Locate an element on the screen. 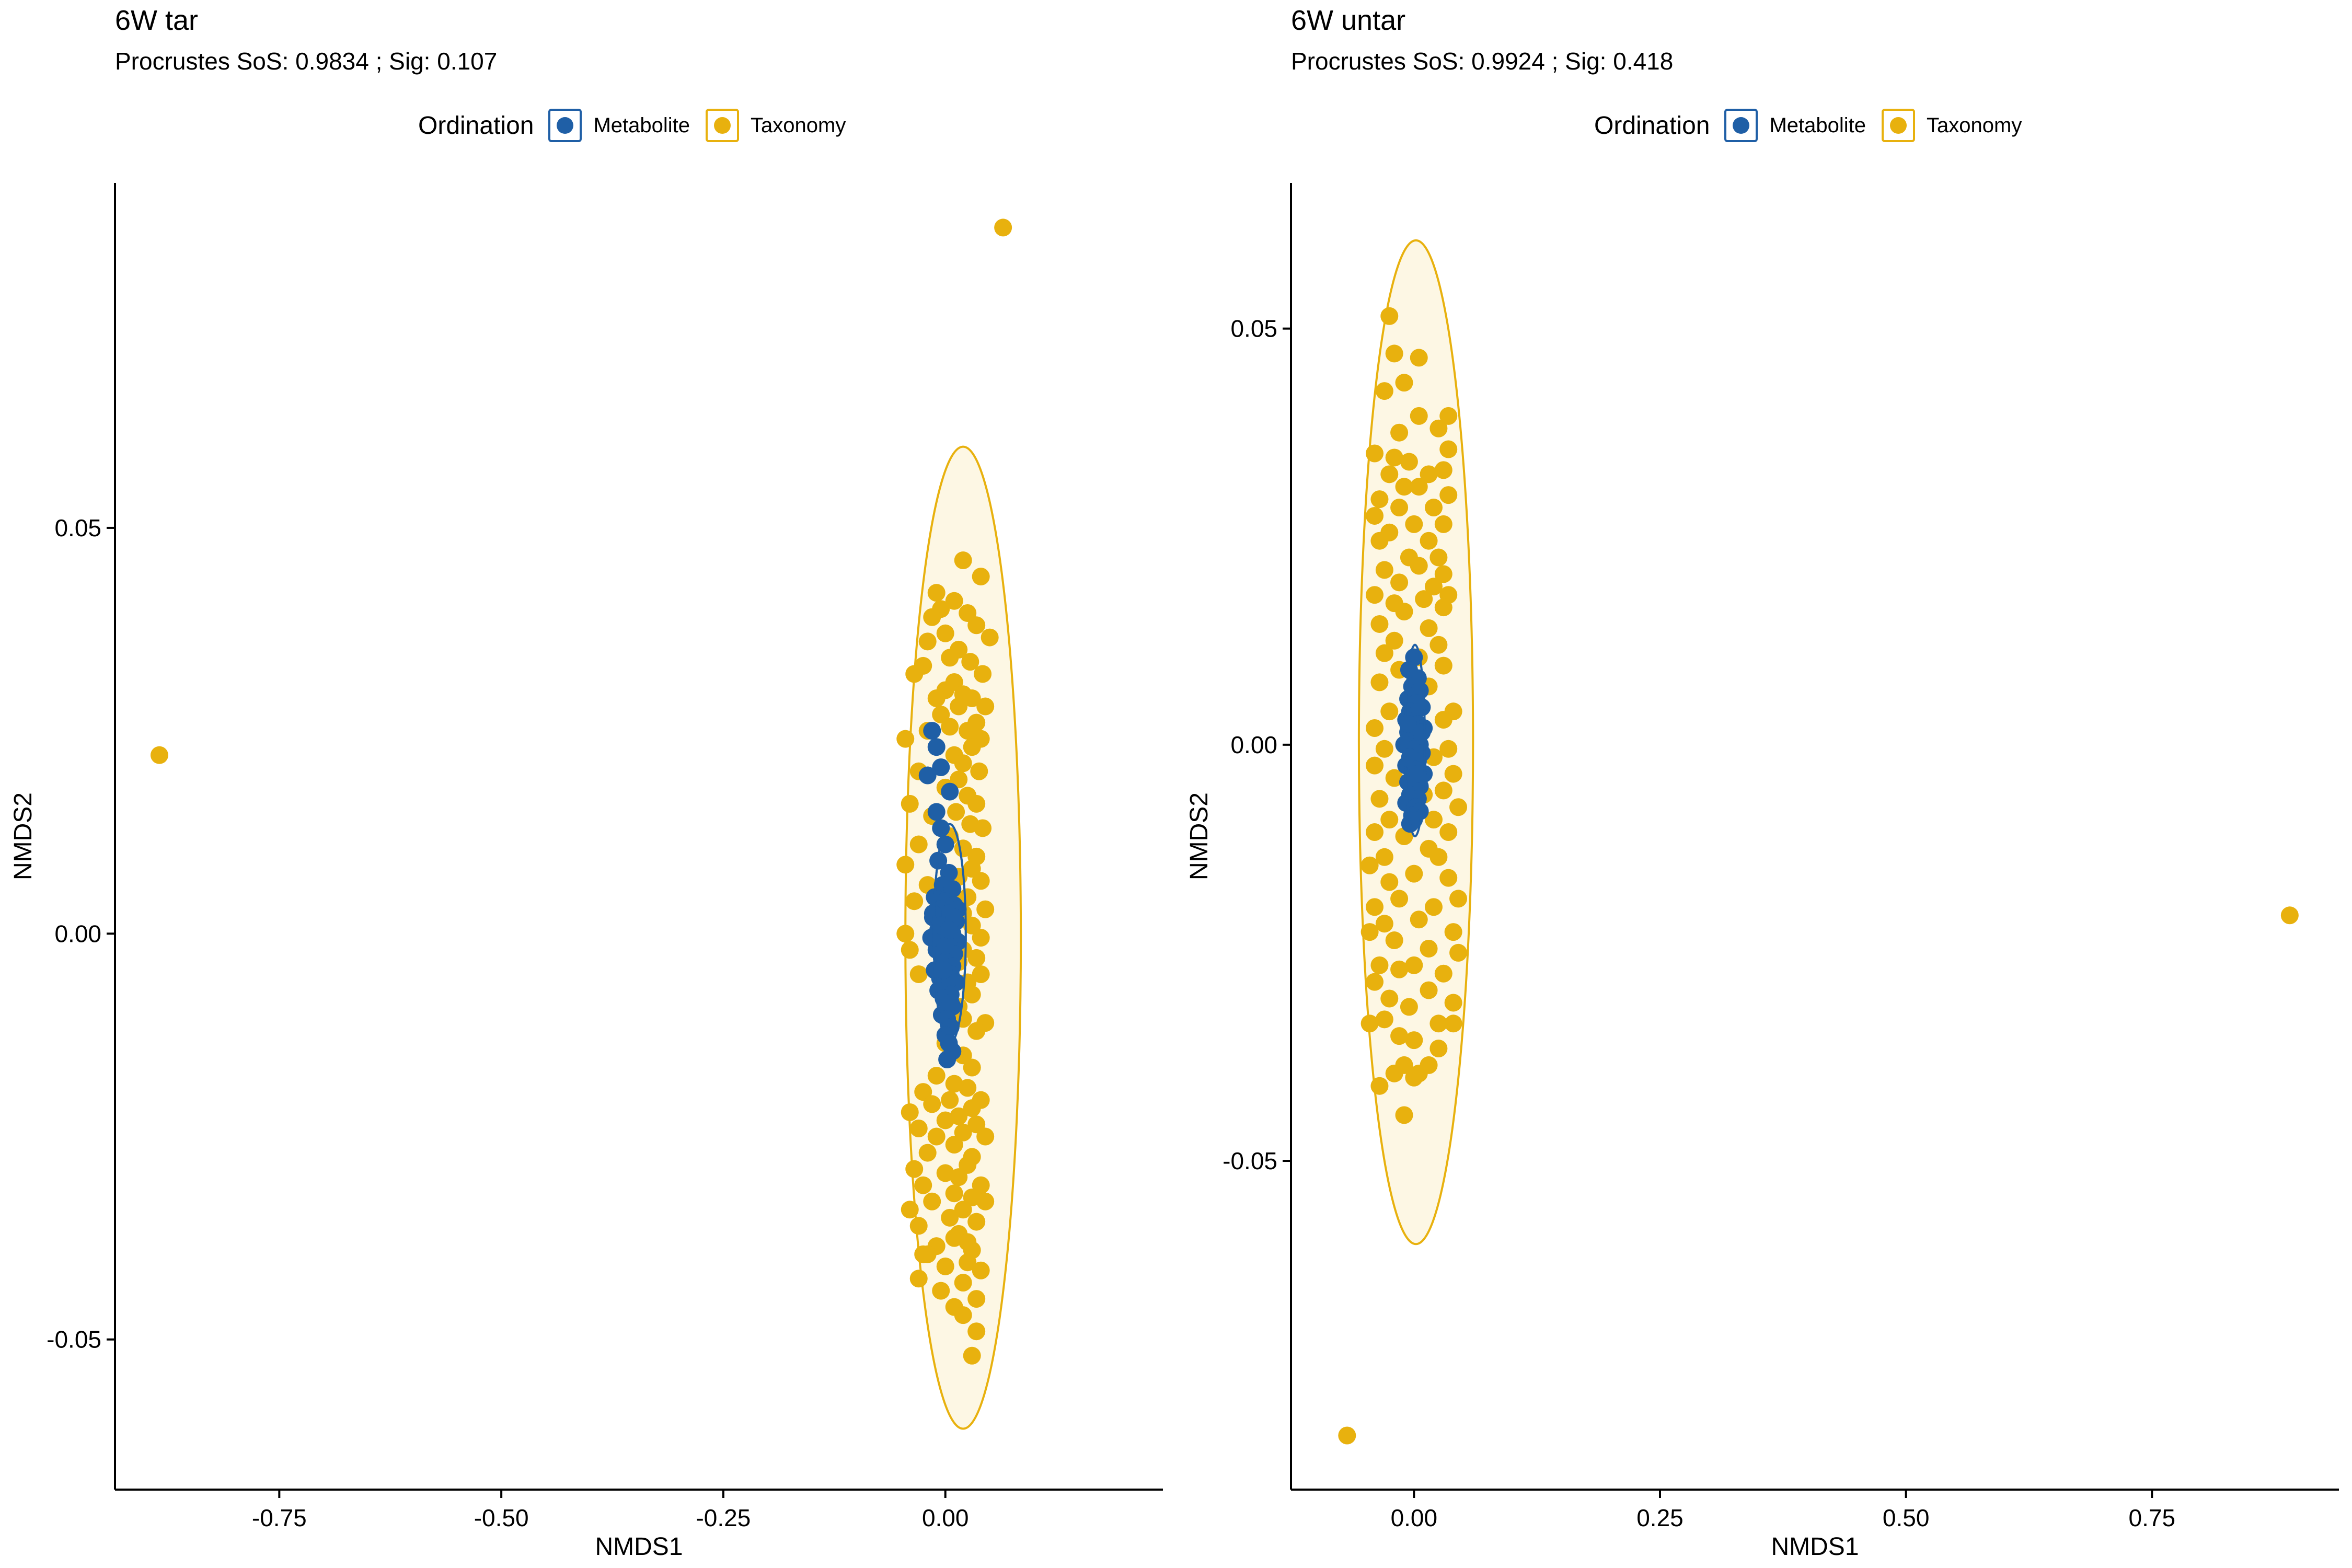  legend-label: Metabolite is located at coordinates (641, 125).